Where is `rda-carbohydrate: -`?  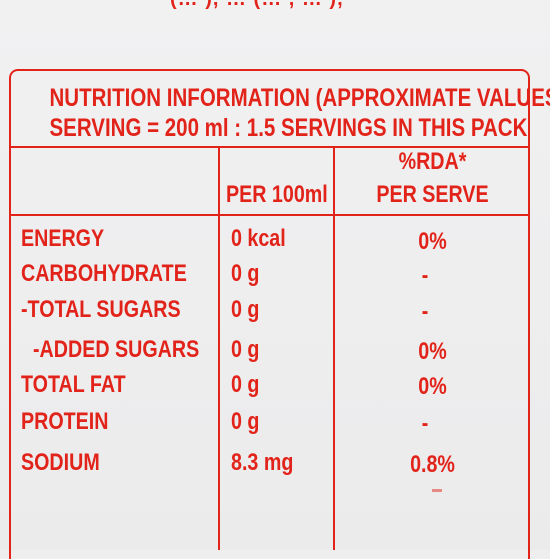
rda-carbohydrate: - is located at coordinates (425, 275).